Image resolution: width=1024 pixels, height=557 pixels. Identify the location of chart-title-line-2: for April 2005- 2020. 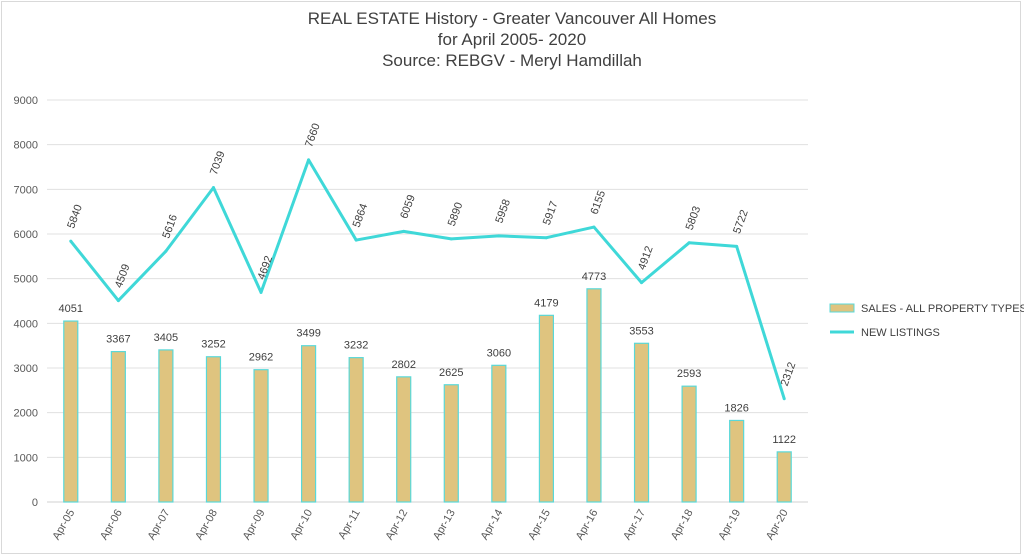
(512, 39).